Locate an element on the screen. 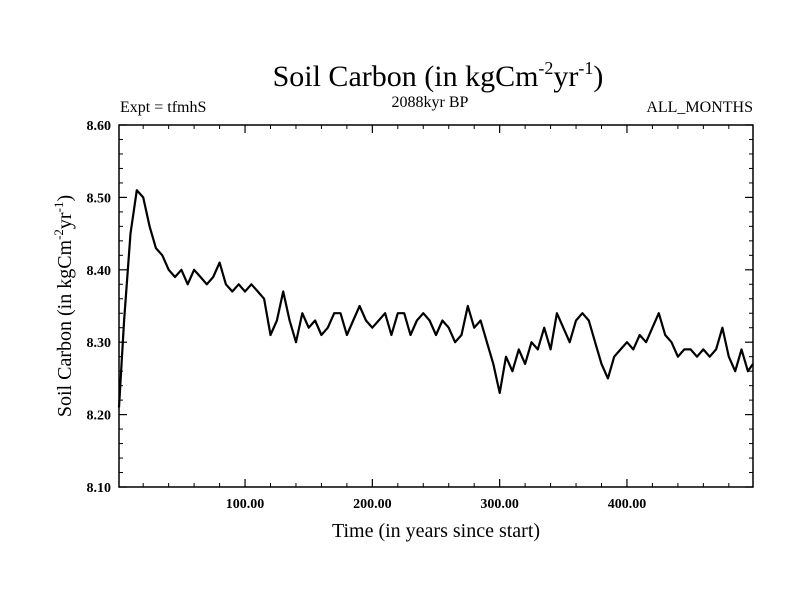 The width and height of the screenshot is (800, 600). subtitle-period: 2088kyr BP is located at coordinates (430, 102).